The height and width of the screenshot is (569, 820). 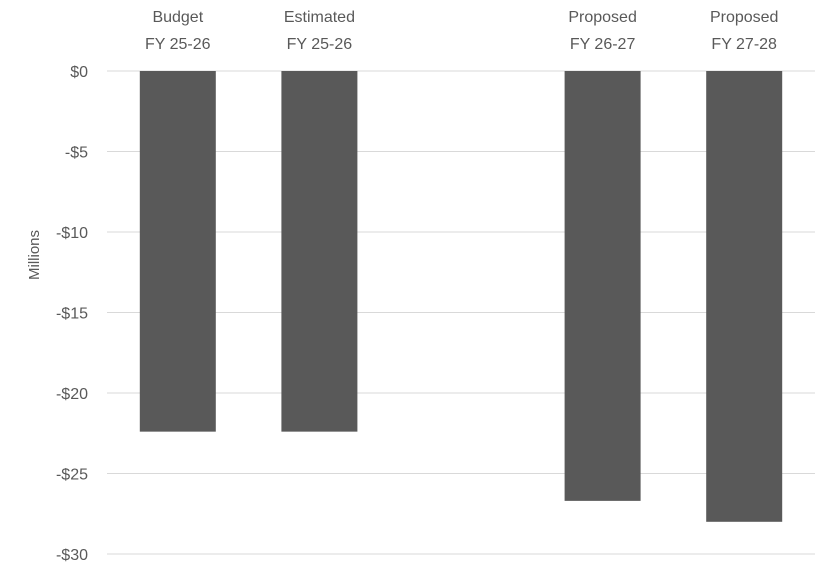 What do you see at coordinates (603, 44) in the screenshot?
I see `category-label: FY 26-27` at bounding box center [603, 44].